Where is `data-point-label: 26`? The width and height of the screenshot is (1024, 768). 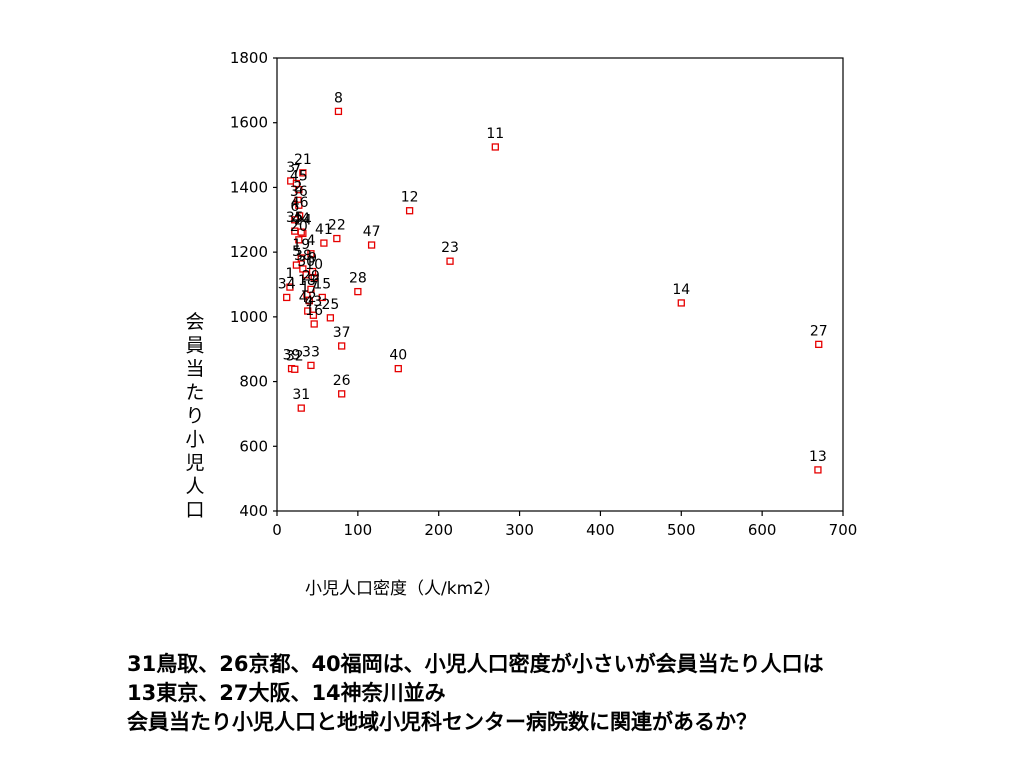
data-point-label: 26 is located at coordinates (342, 381).